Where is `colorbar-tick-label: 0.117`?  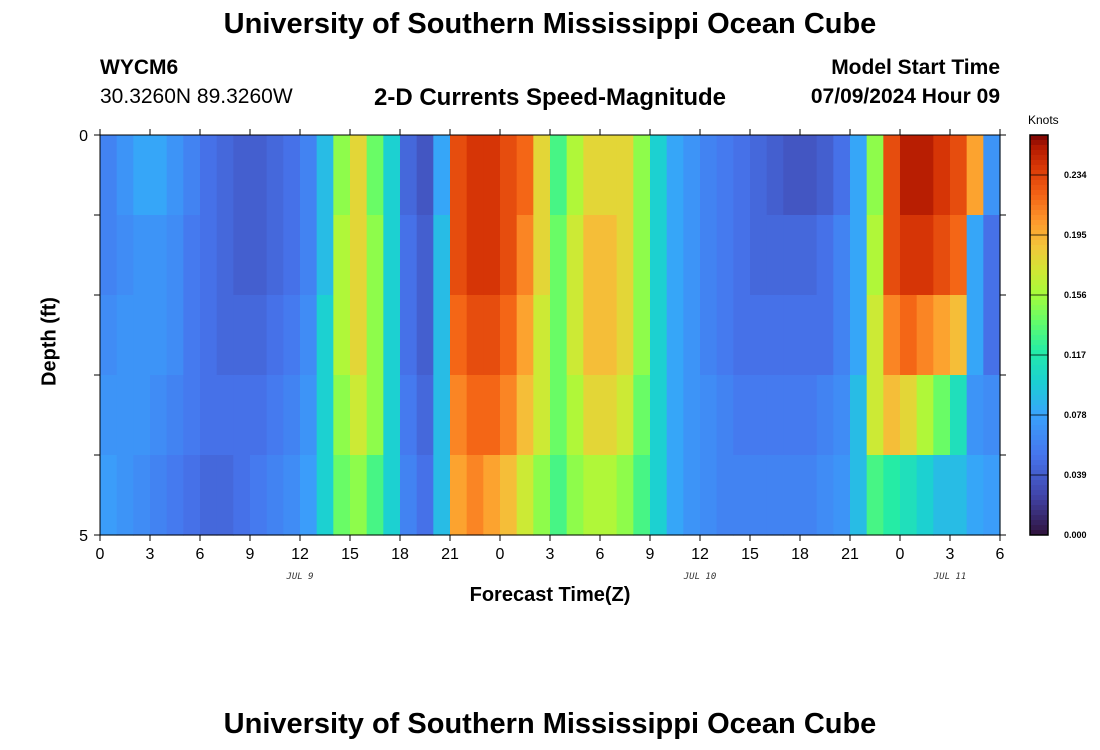
colorbar-tick-label: 0.117 is located at coordinates (1075, 355).